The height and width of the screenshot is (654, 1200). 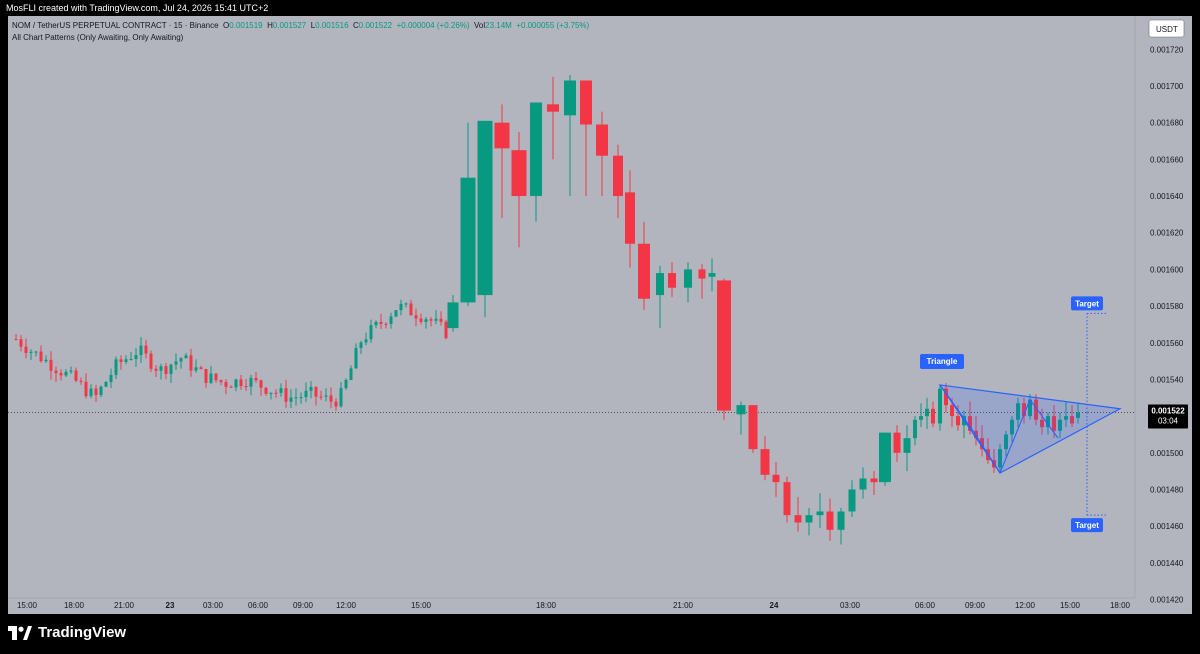 I want to click on y-tick-label: 0.001700, so click(x=1167, y=86).